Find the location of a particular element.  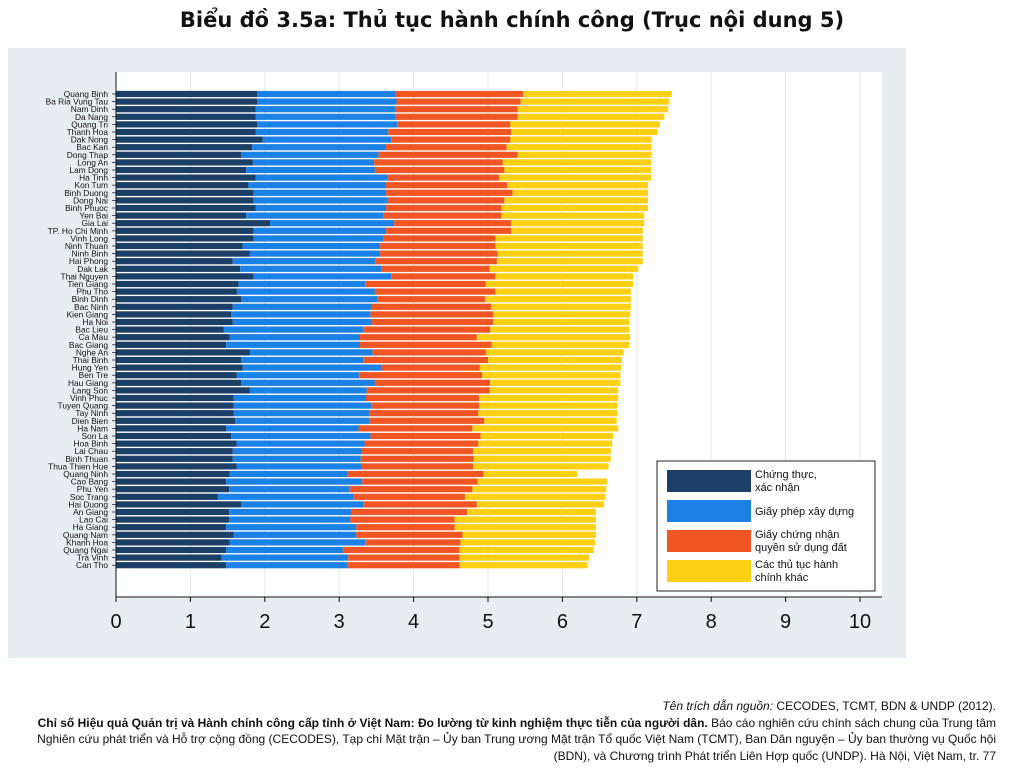

category-label: Phu Yen is located at coordinates (93, 489).